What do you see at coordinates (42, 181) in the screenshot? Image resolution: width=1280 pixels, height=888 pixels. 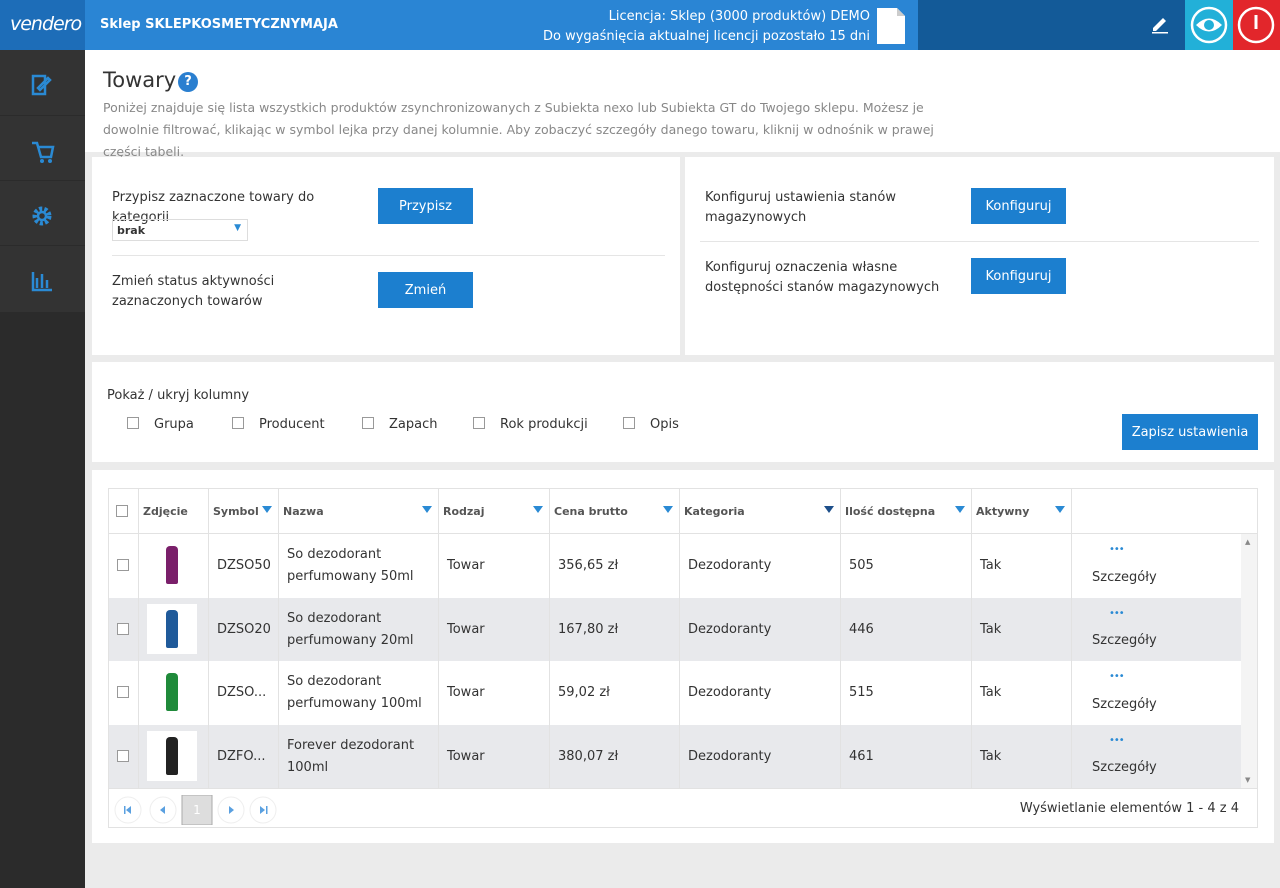 I see `sidebar-menu` at bounding box center [42, 181].